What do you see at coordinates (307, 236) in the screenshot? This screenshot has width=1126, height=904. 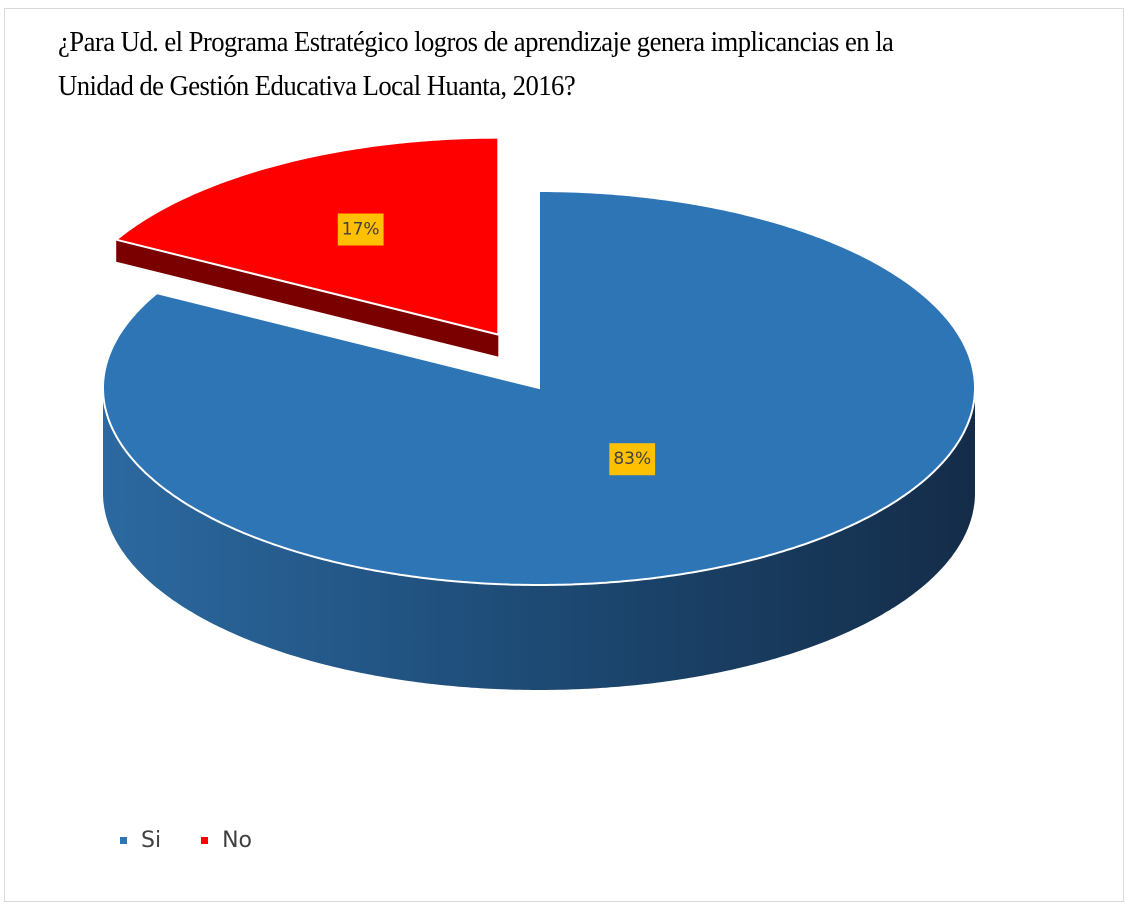 I see `pie-slice` at bounding box center [307, 236].